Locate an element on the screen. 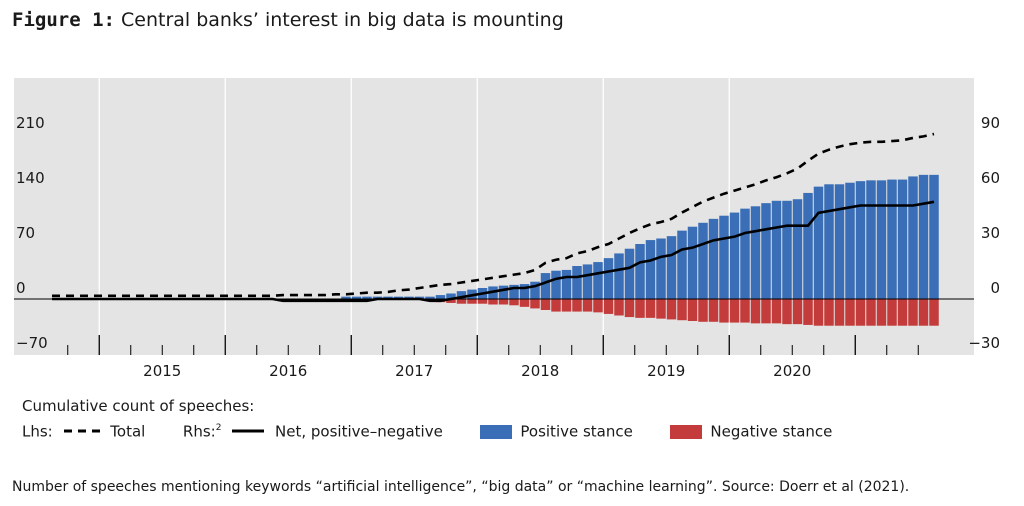 The image size is (1024, 506). legend-net-swatch is located at coordinates (248, 431).